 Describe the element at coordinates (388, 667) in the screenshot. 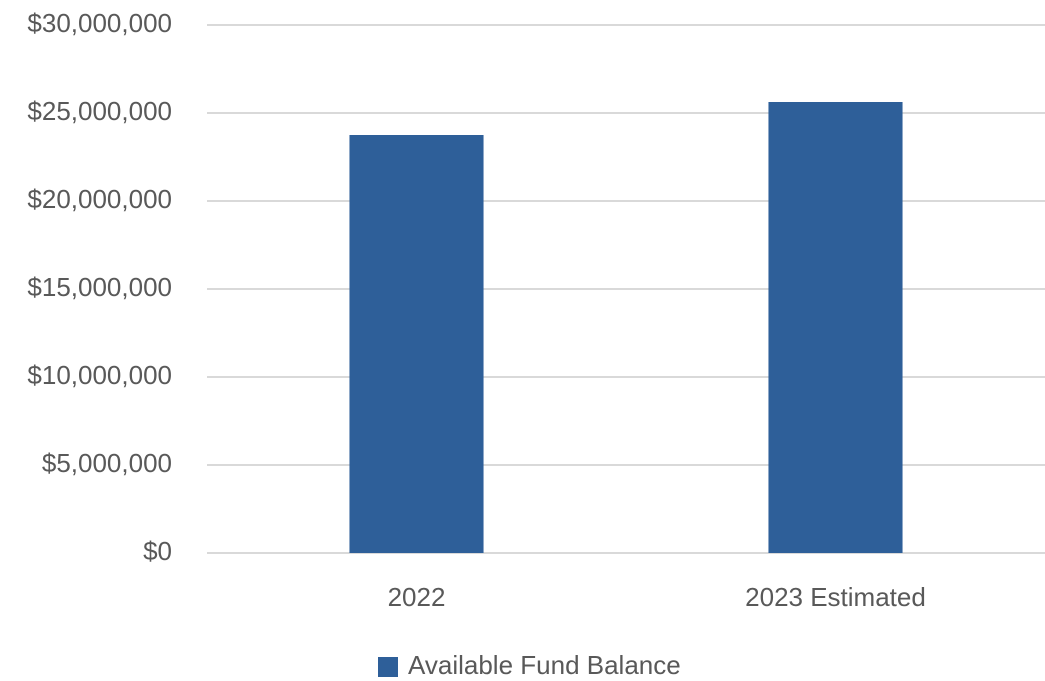

I see `legend-swatch` at that location.